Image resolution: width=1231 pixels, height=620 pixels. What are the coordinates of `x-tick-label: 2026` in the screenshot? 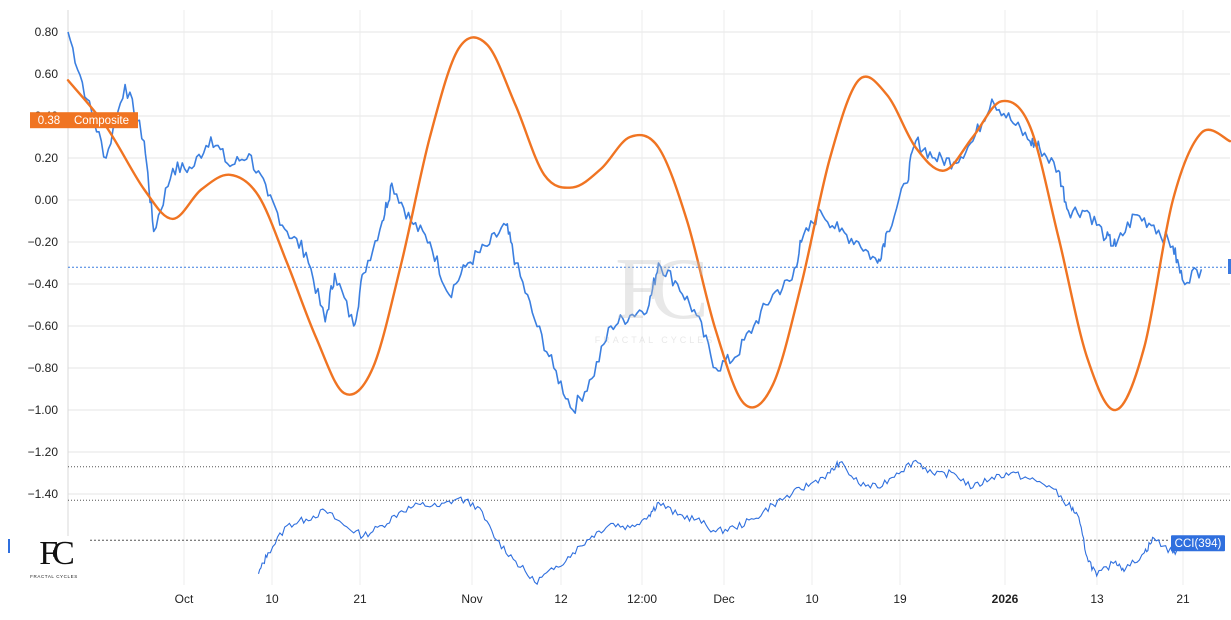 It's located at (1005, 599).